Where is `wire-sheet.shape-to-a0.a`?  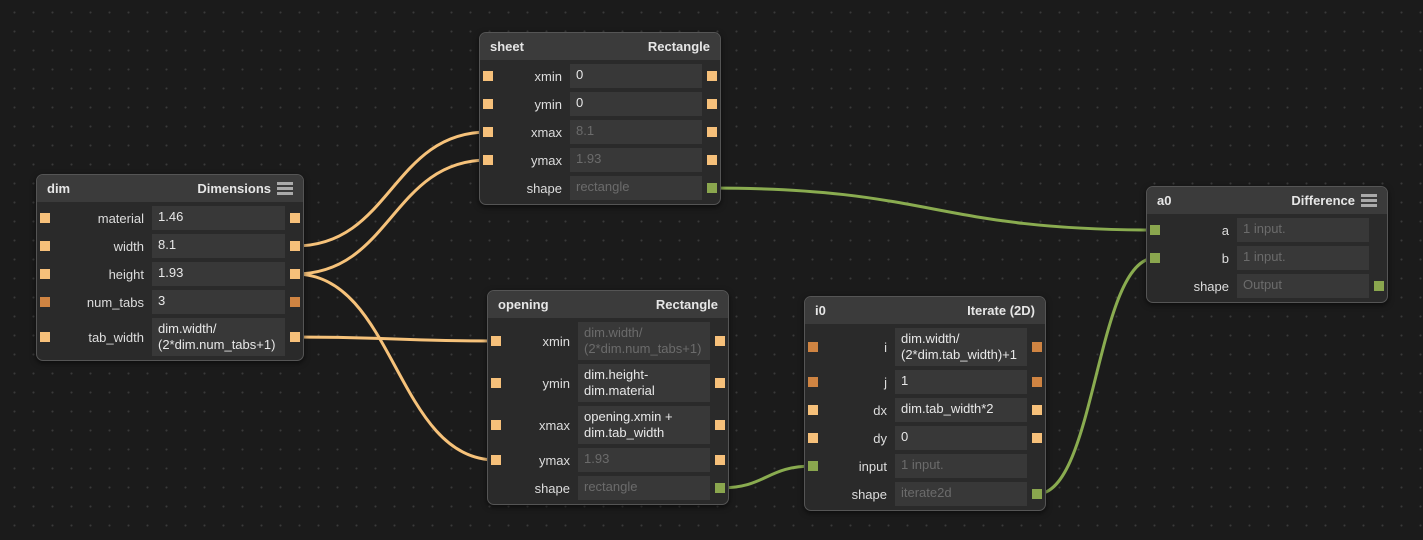 wire-sheet.shape-to-a0.a is located at coordinates (933, 209).